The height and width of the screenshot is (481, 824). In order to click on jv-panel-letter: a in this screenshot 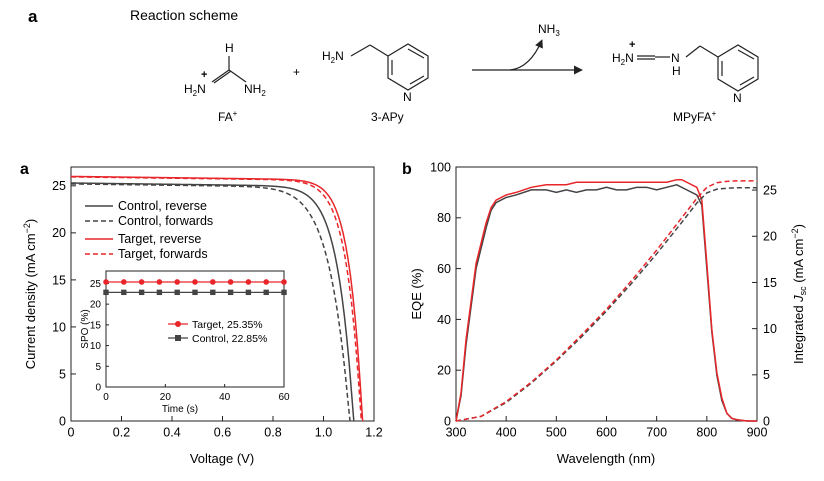, I will do `click(24, 169)`.